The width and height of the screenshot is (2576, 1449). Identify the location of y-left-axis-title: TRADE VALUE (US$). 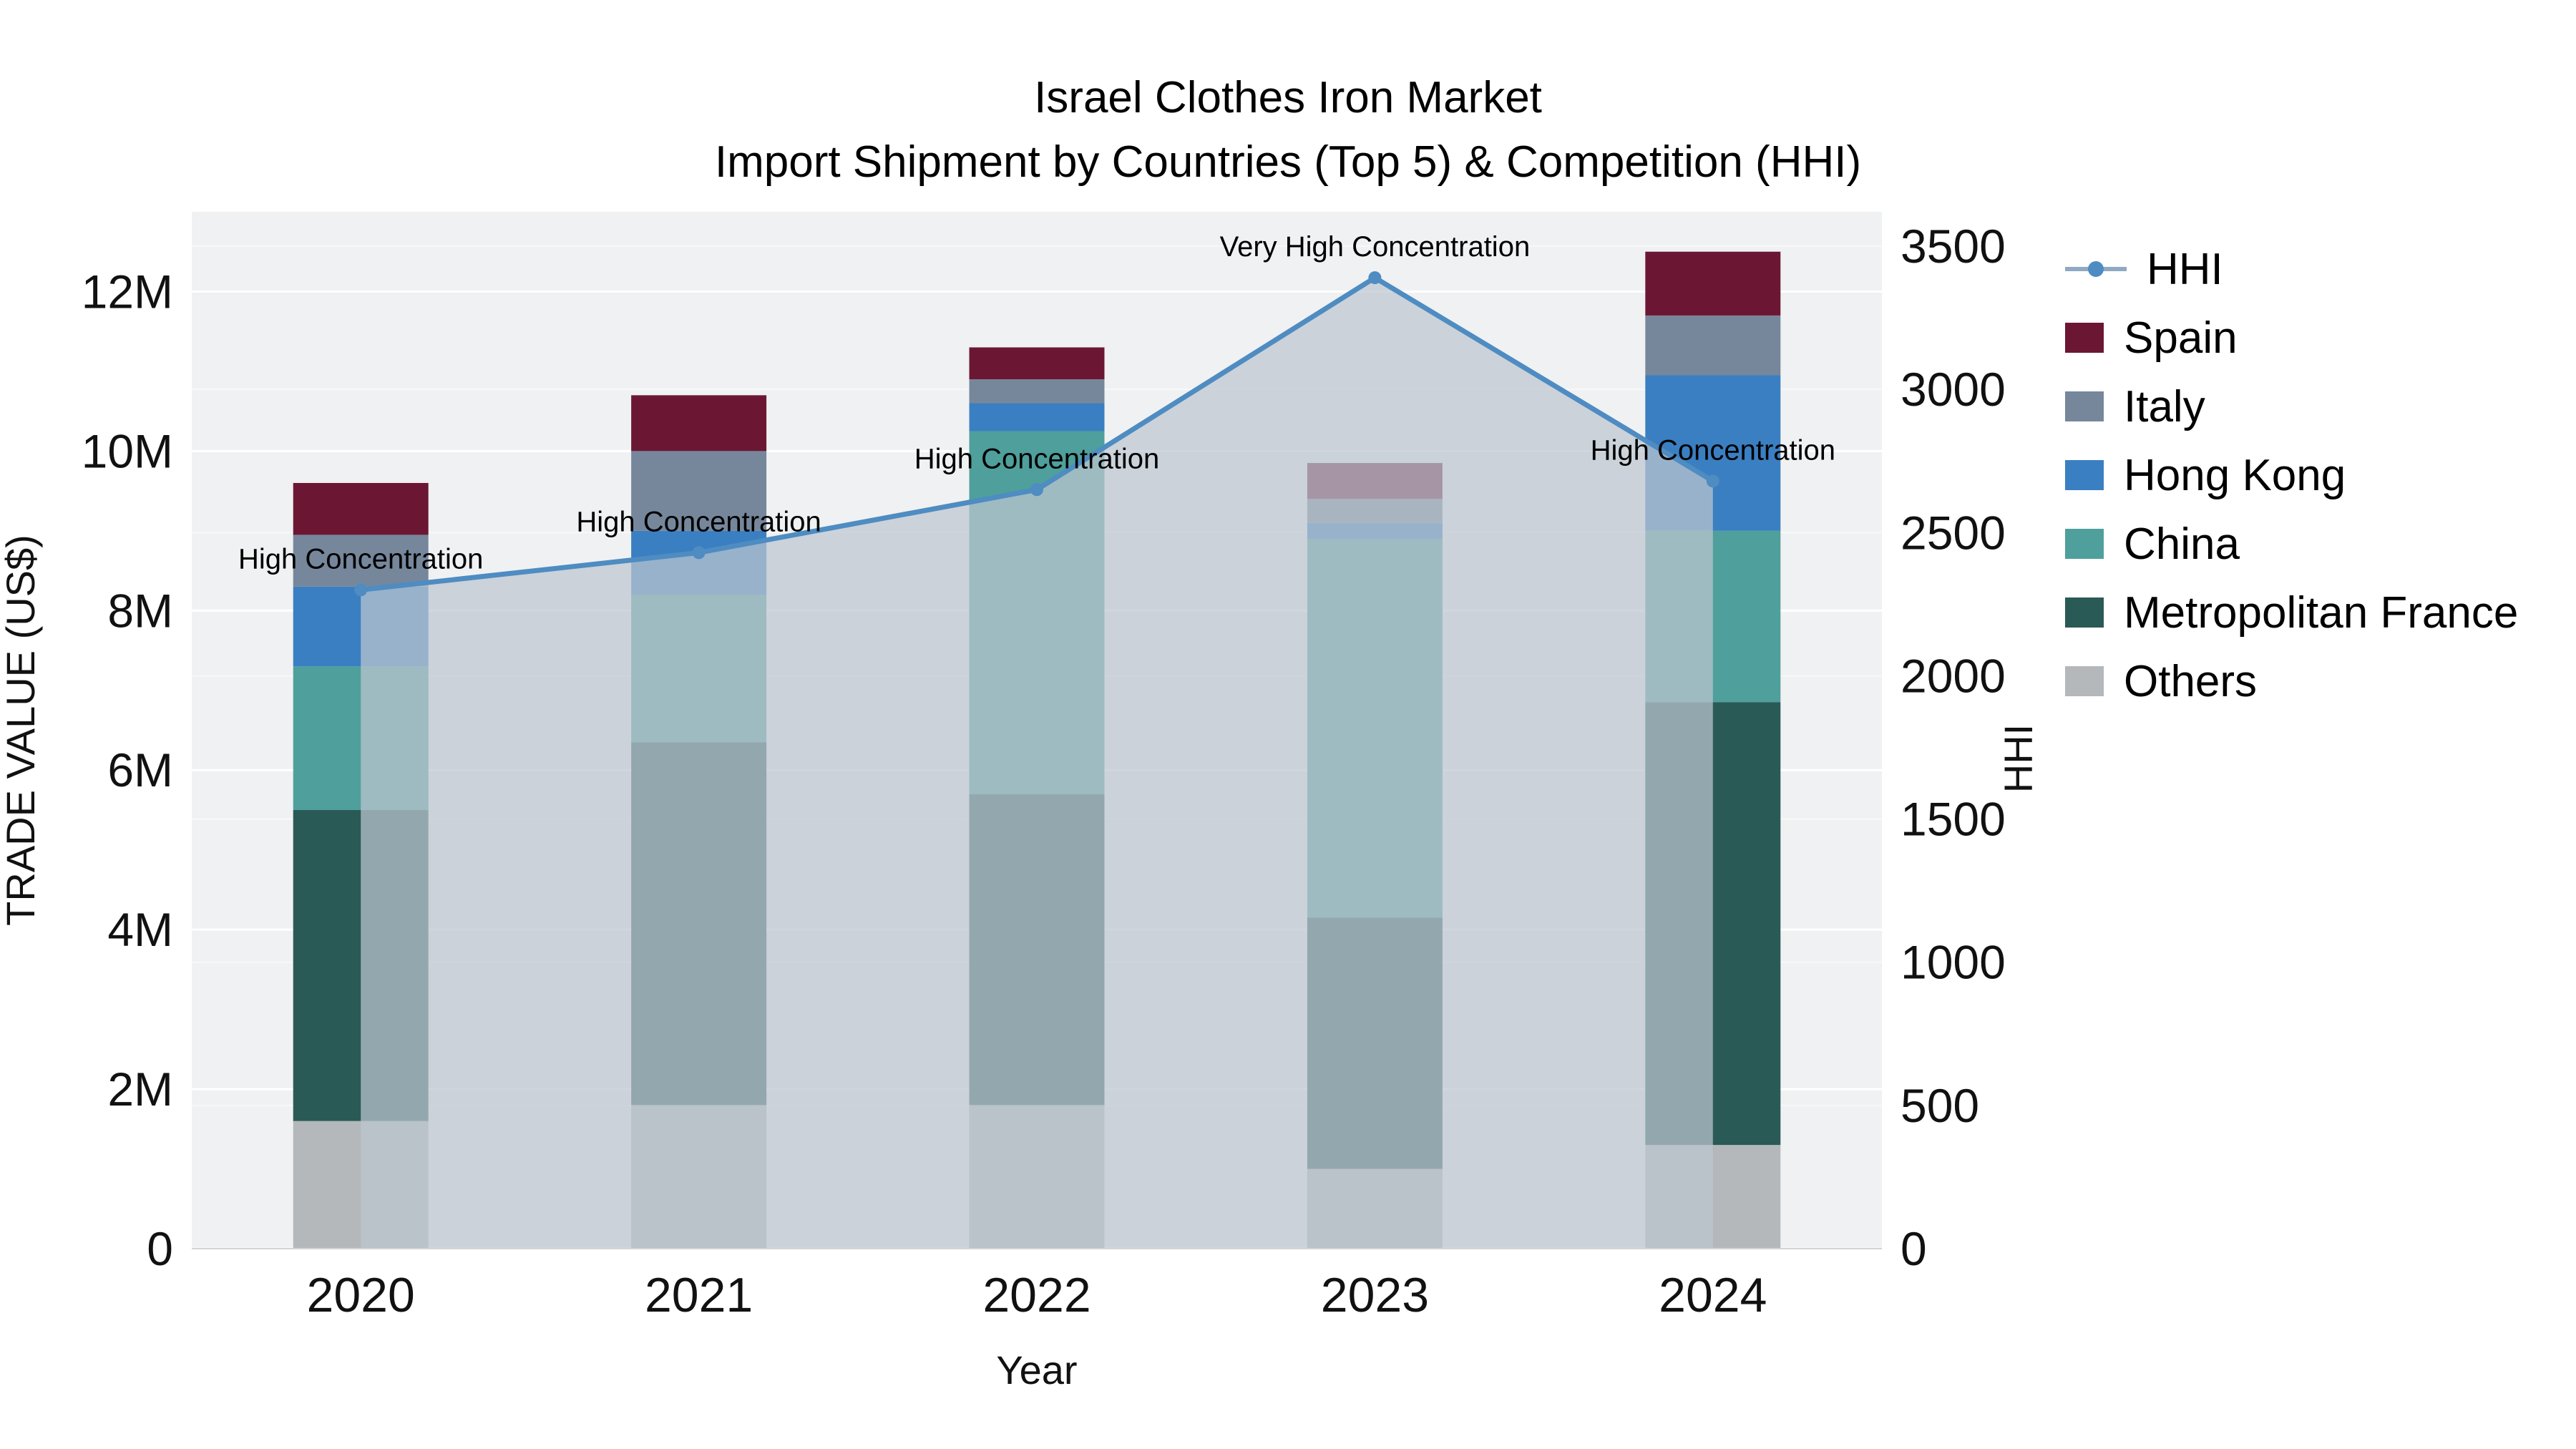
(21, 730).